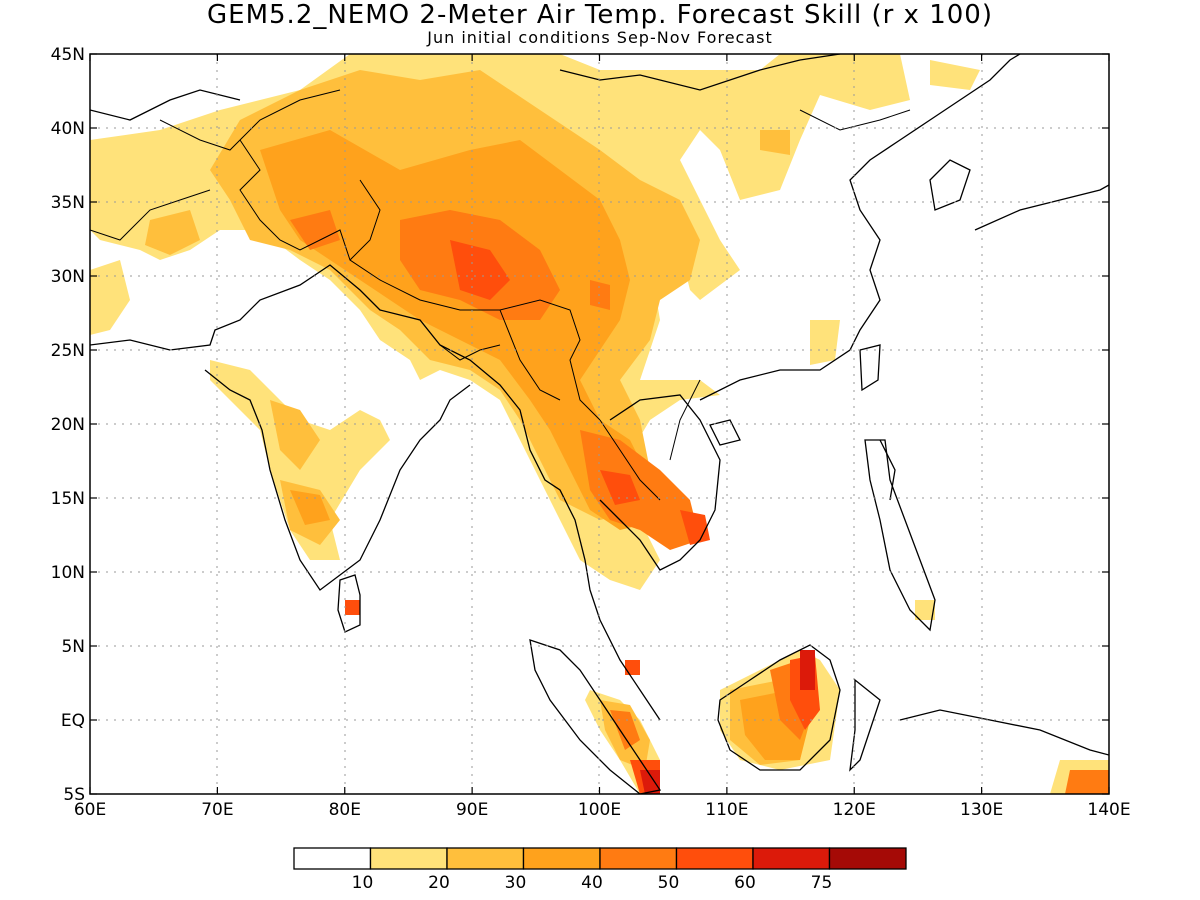 This screenshot has height=900, width=1200. I want to click on colorbar-label: 40, so click(592, 883).